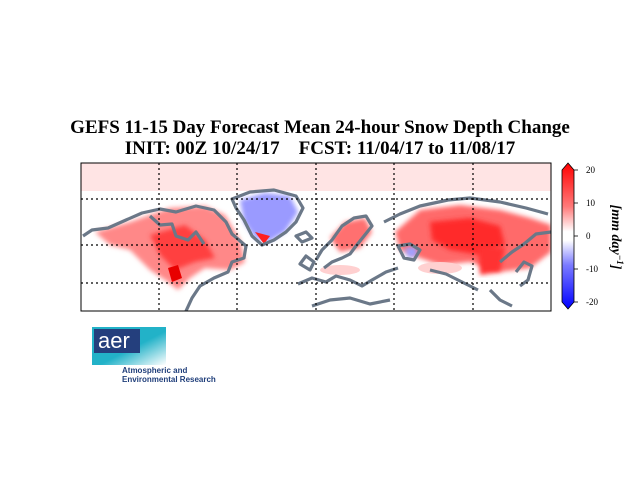 Image resolution: width=640 pixels, height=480 pixels. What do you see at coordinates (568, 236) in the screenshot?
I see `colorbar-gradient` at bounding box center [568, 236].